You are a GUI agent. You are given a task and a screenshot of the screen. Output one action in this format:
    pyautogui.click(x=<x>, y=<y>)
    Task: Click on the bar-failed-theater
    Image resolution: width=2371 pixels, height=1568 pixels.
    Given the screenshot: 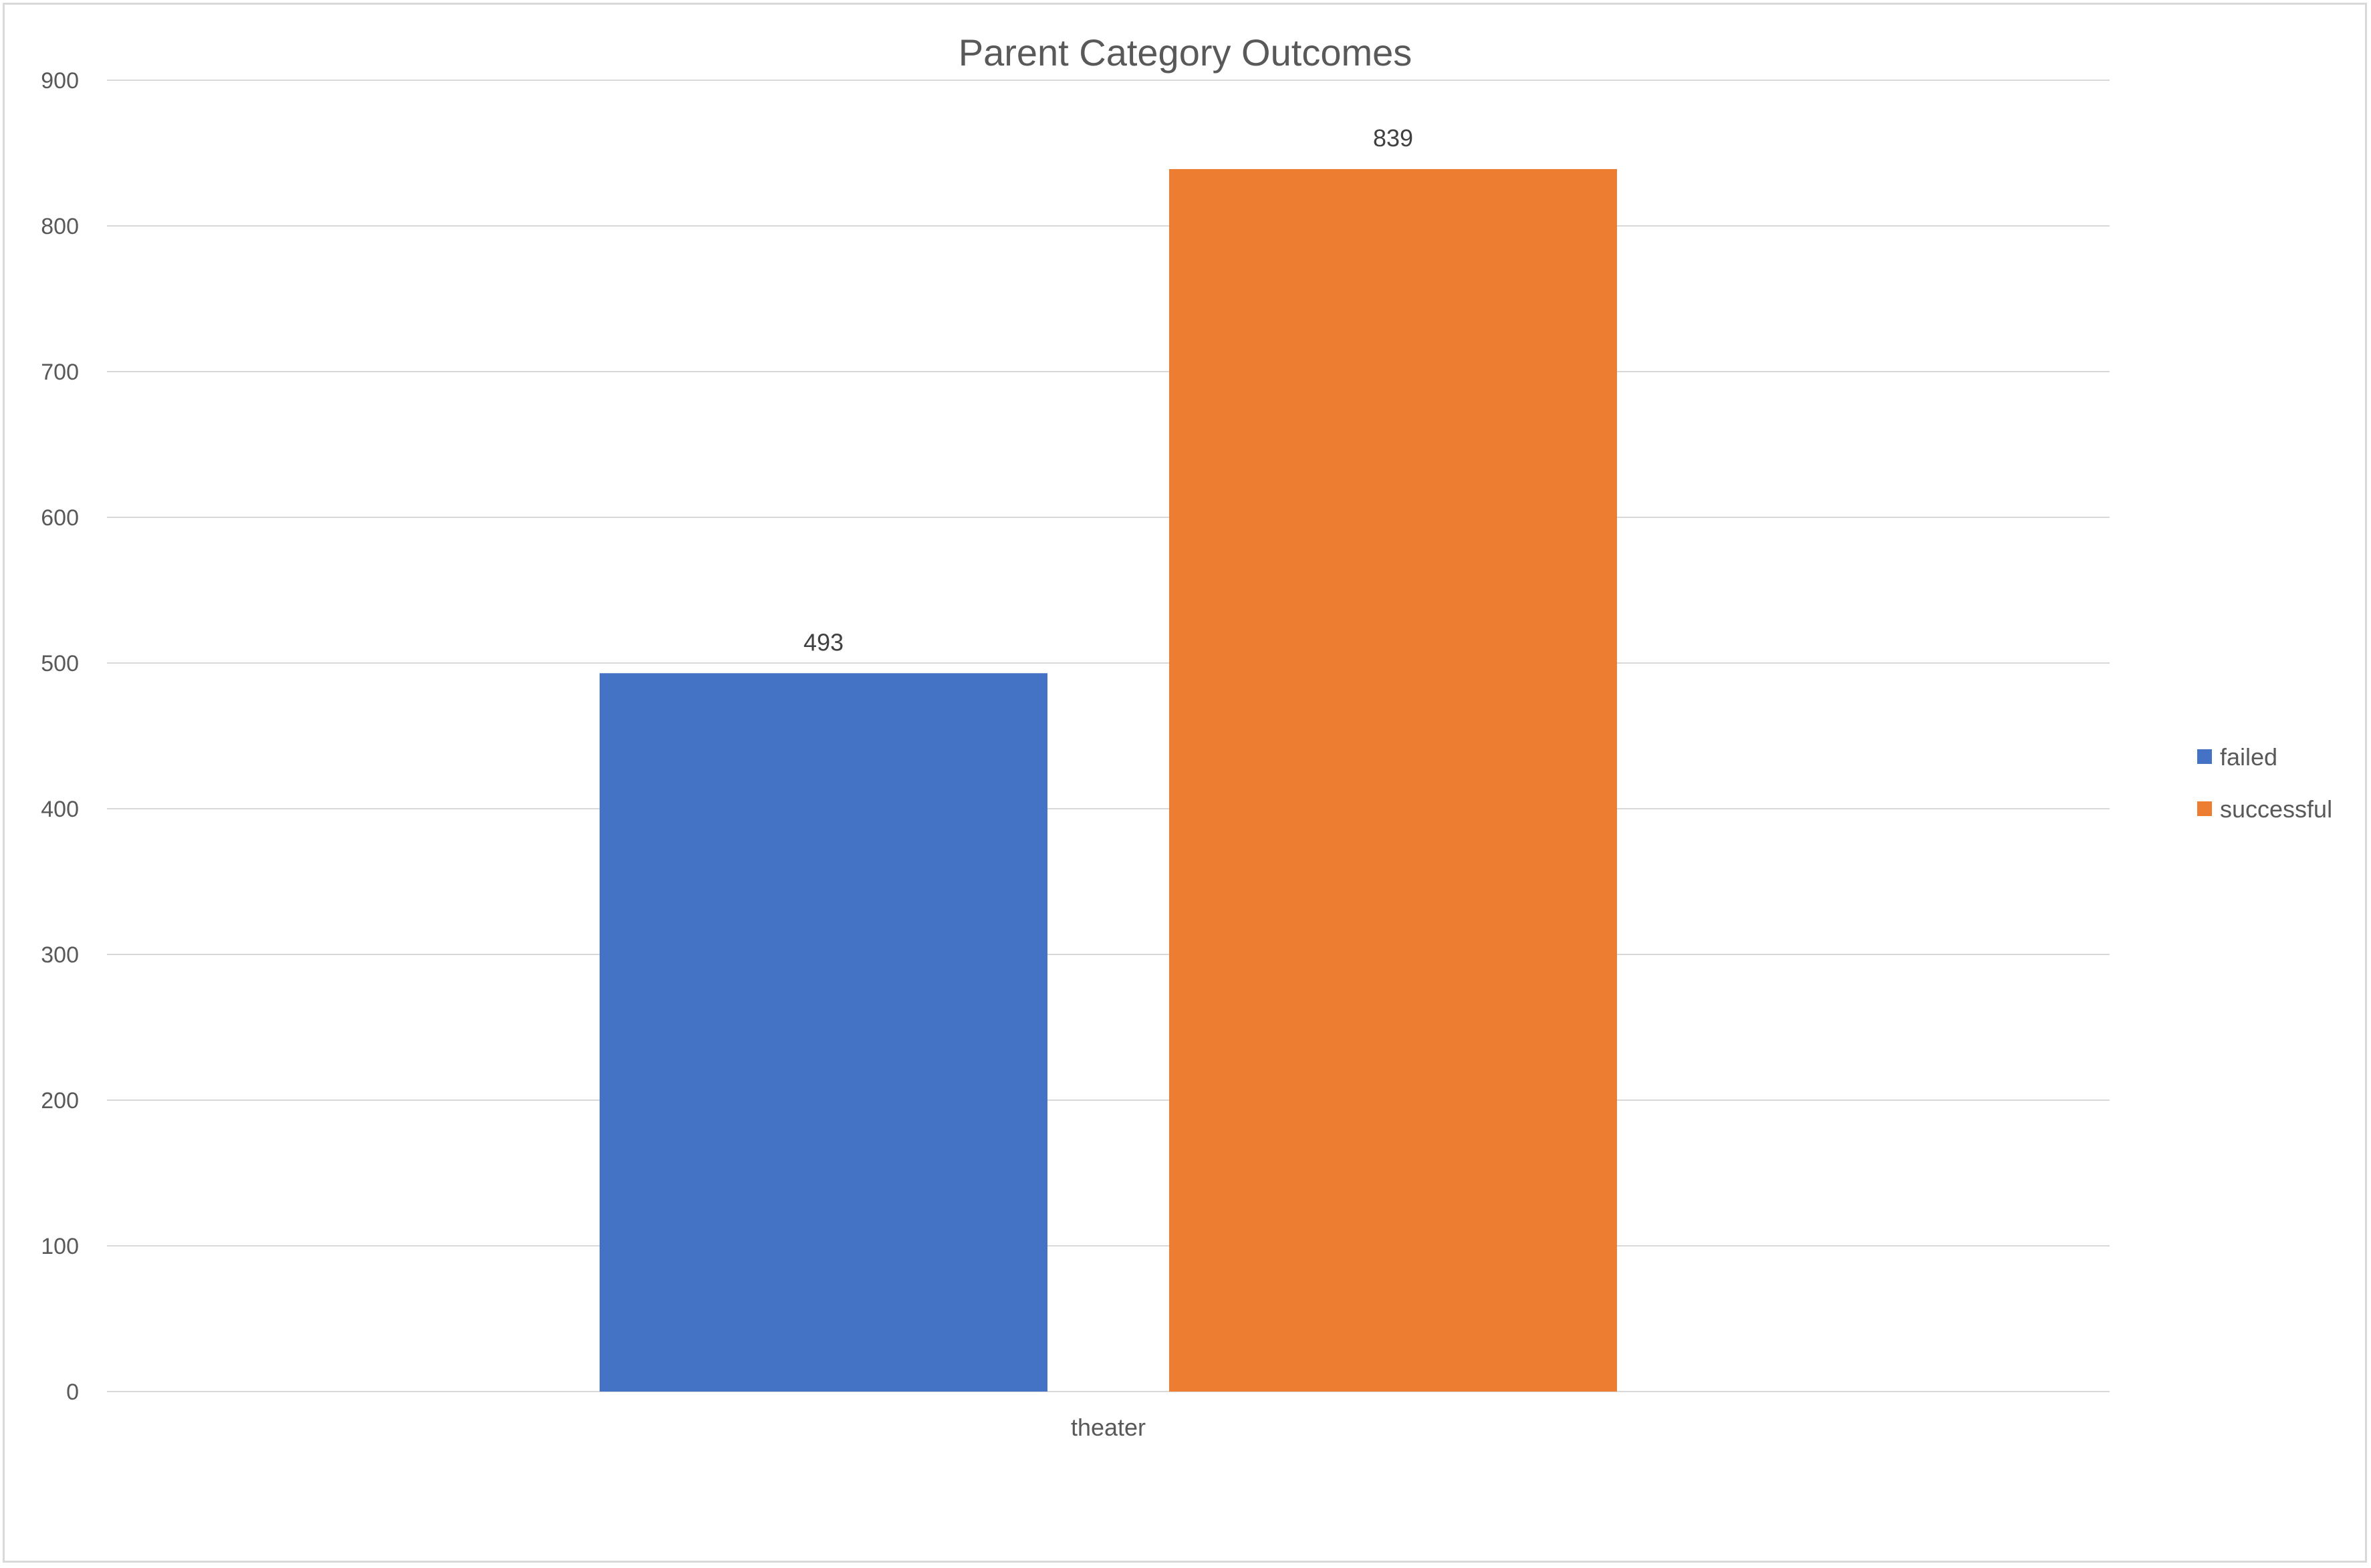 What is the action you would take?
    pyautogui.click(x=823, y=1032)
    